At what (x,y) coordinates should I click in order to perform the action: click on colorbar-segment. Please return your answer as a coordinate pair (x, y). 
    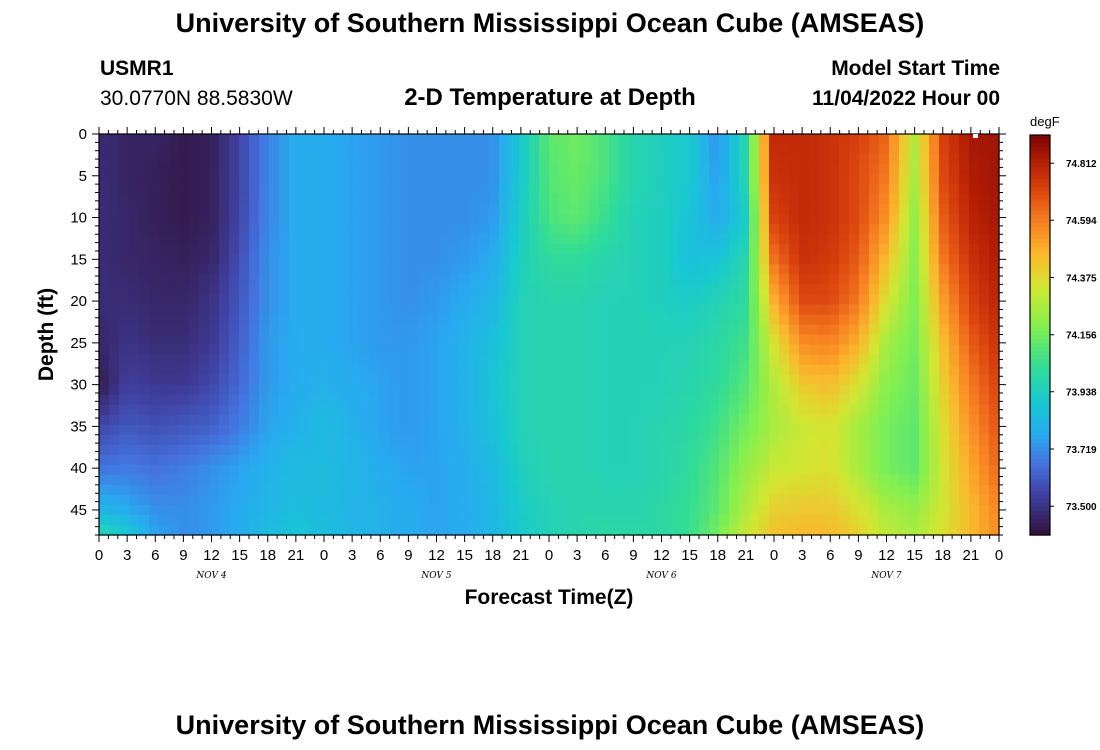
    Looking at the image, I should click on (1040, 149).